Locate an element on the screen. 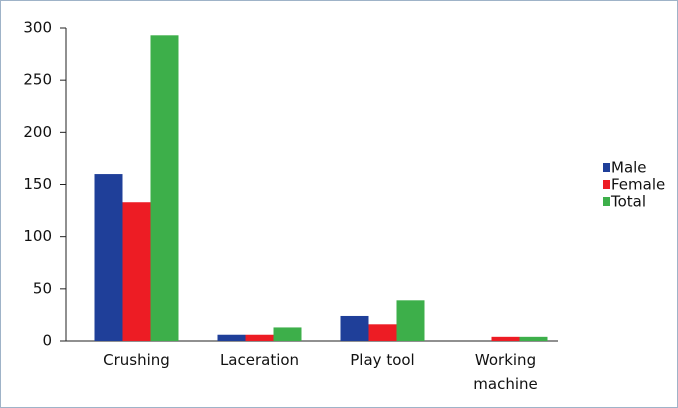 The image size is (678, 408). y-tick-label: 50 is located at coordinates (42, 288).